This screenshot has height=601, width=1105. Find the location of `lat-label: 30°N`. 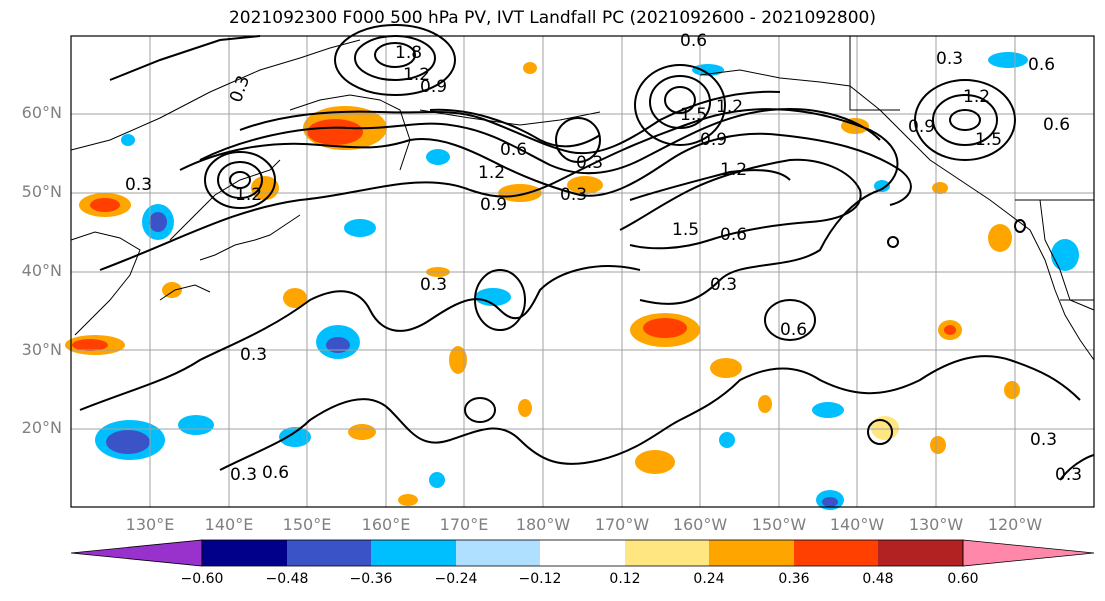

lat-label: 30°N is located at coordinates (41, 349).